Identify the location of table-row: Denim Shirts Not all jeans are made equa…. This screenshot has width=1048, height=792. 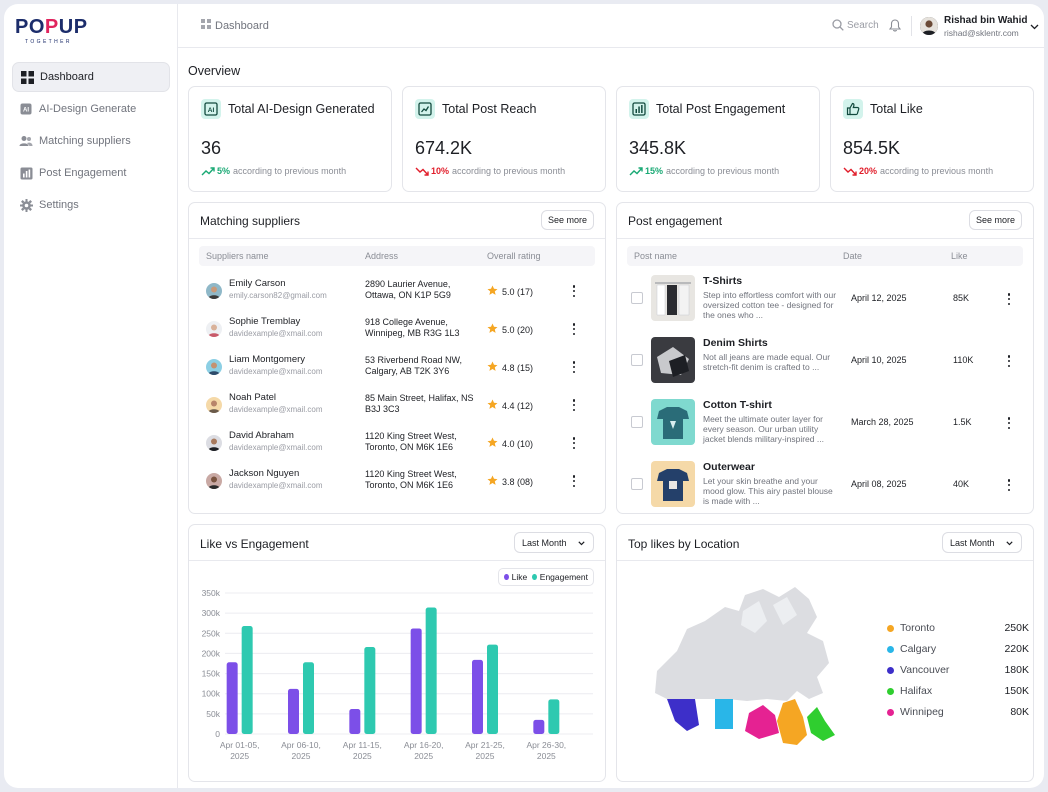
(825, 361).